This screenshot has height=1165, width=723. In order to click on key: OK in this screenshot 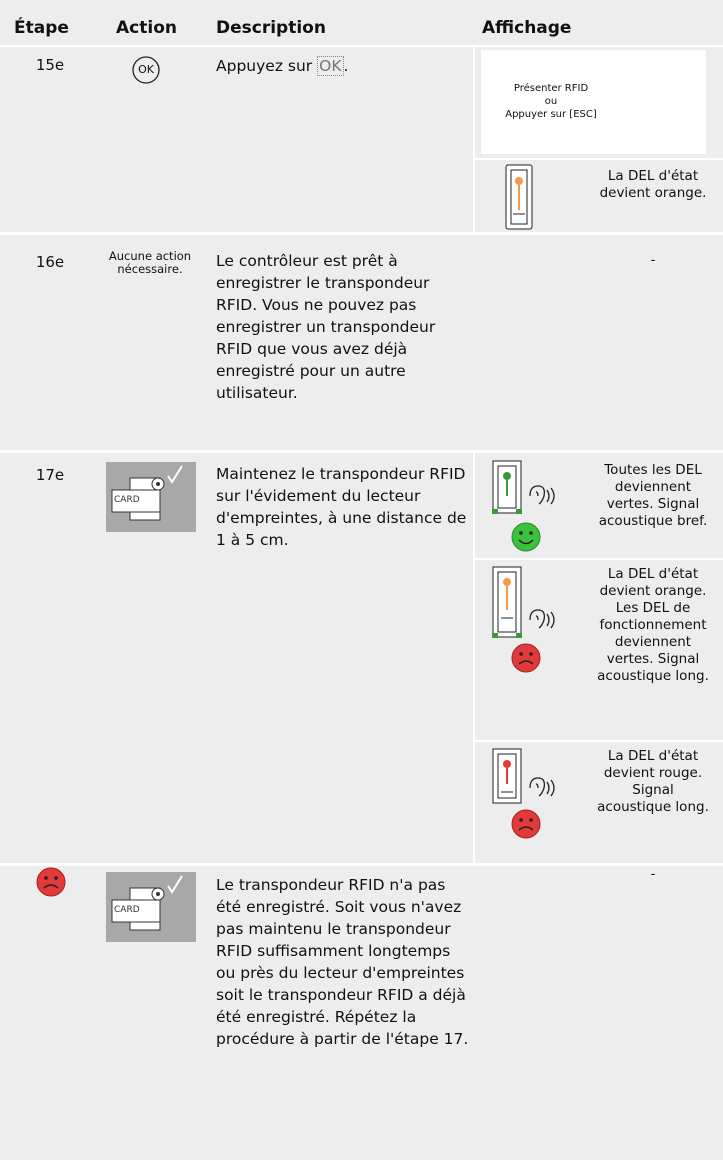, I will do `click(330, 66)`.